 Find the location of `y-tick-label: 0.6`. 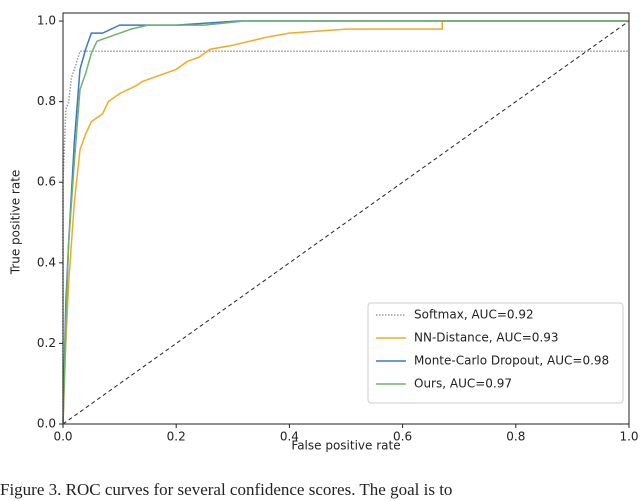

y-tick-label: 0.6 is located at coordinates (46, 182).